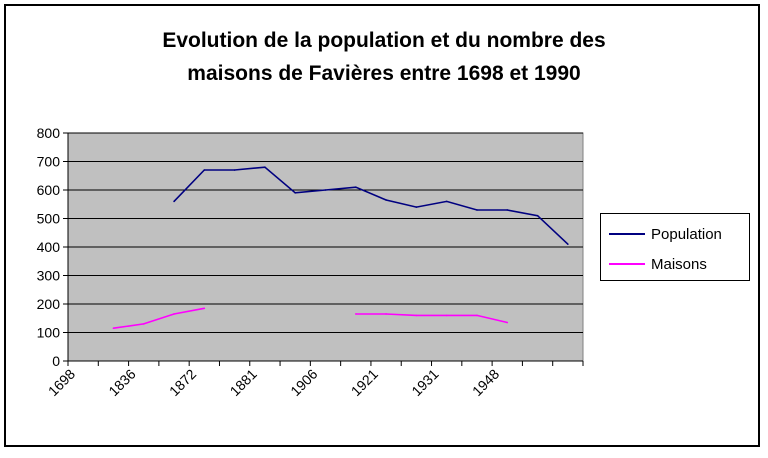 This screenshot has width=768, height=458. What do you see at coordinates (49, 247) in the screenshot?
I see `y-tick-label-400: 400` at bounding box center [49, 247].